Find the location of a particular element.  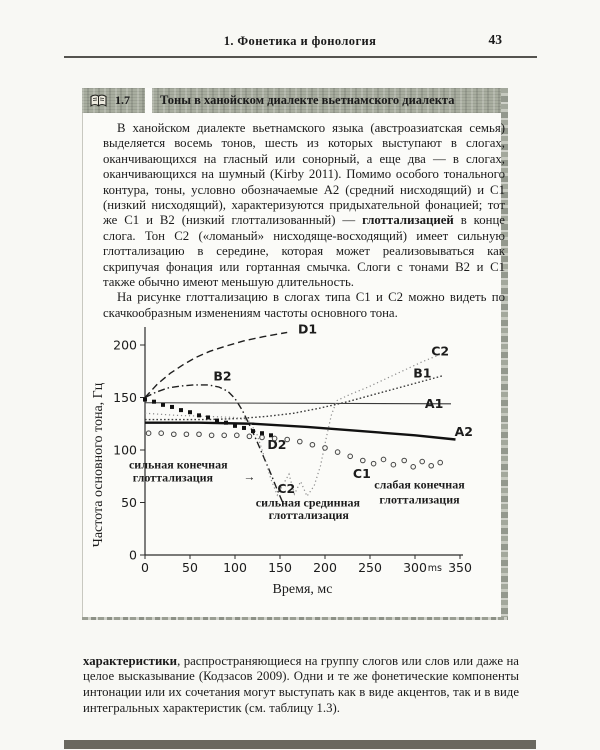

running-head: 1. Фонетика и фонология is located at coordinates (300, 41).